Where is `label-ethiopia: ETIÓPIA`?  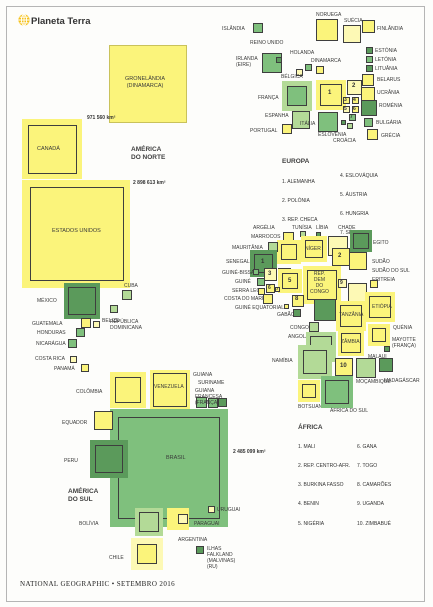 label-ethiopia: ETIÓPIA is located at coordinates (382, 307).